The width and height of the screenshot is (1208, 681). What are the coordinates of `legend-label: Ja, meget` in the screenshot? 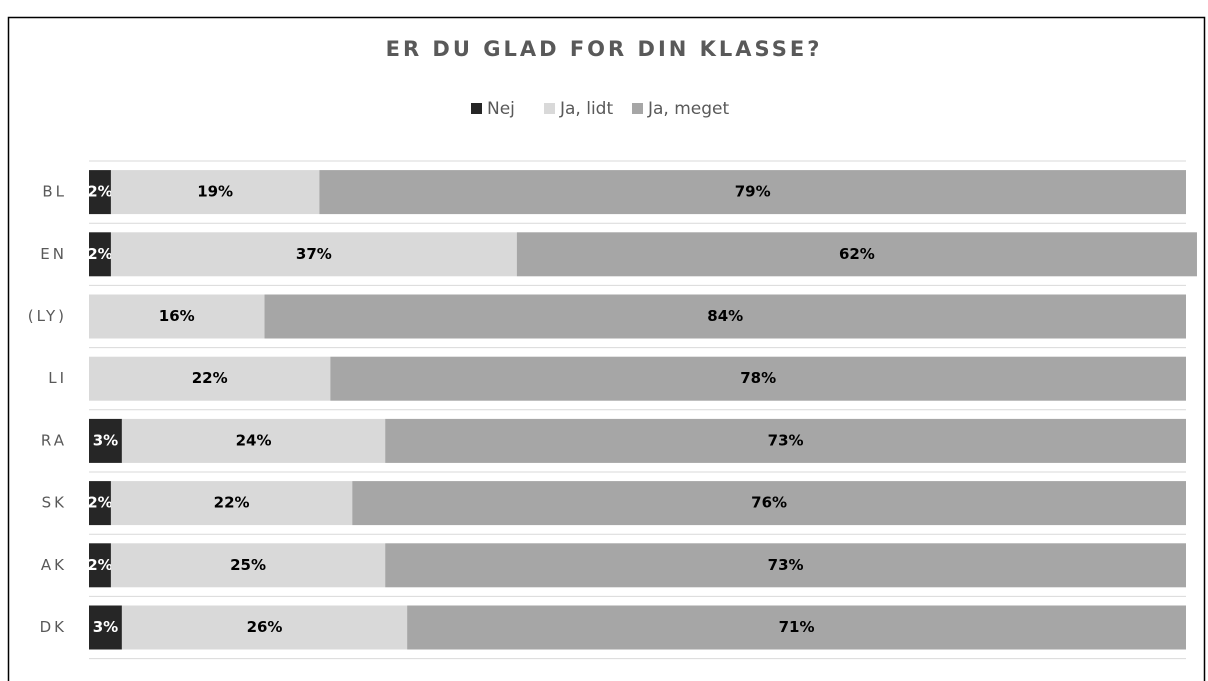 It's located at (688, 109).